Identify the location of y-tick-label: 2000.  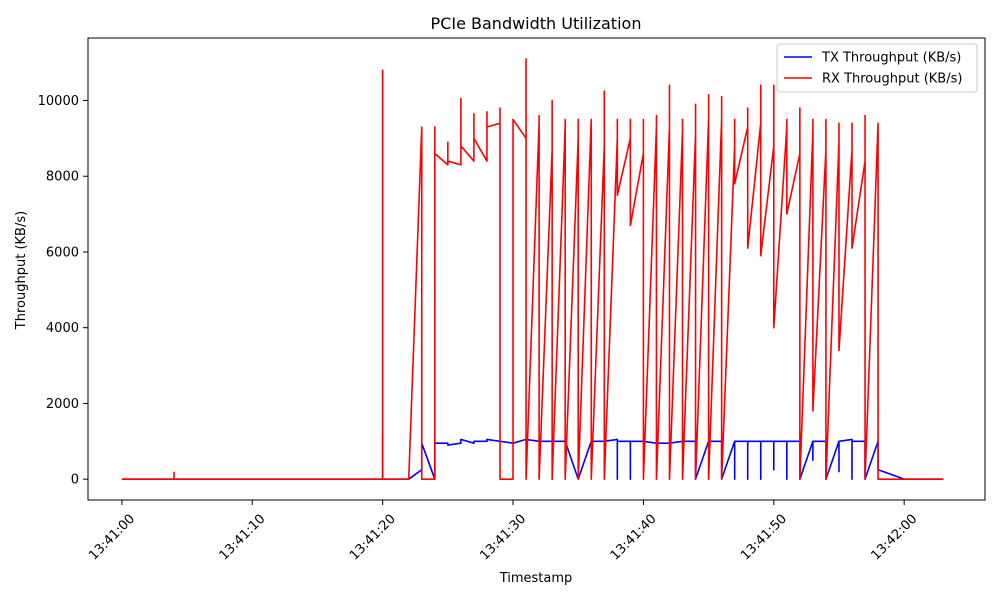
(62, 404).